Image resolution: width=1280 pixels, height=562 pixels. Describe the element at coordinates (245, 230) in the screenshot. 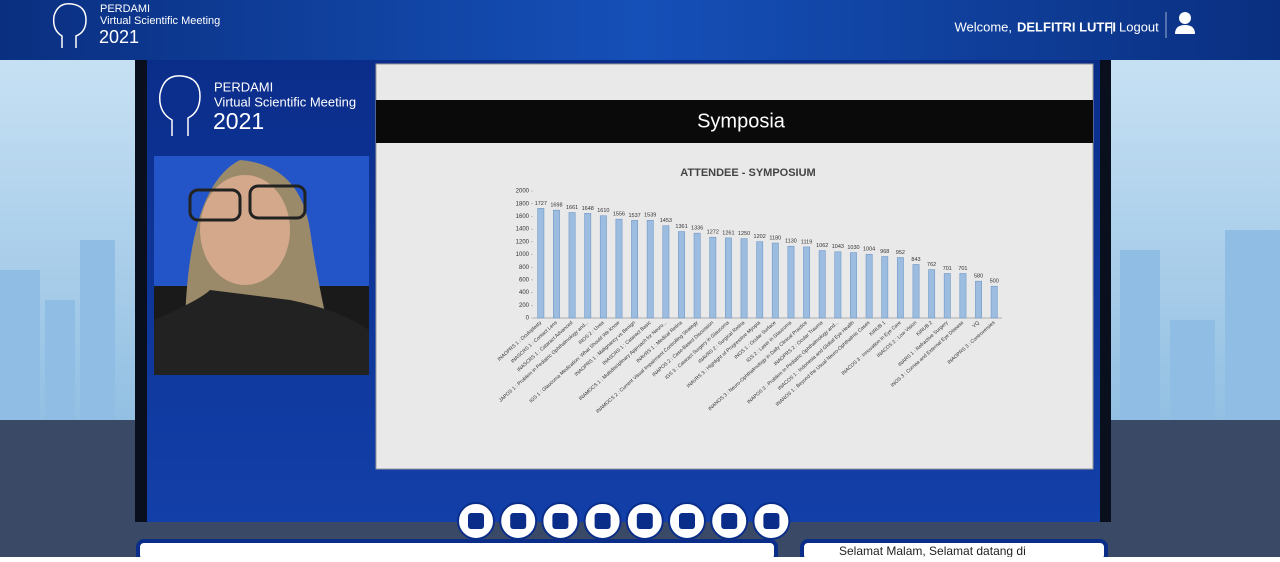

I see `speaker-face` at that location.